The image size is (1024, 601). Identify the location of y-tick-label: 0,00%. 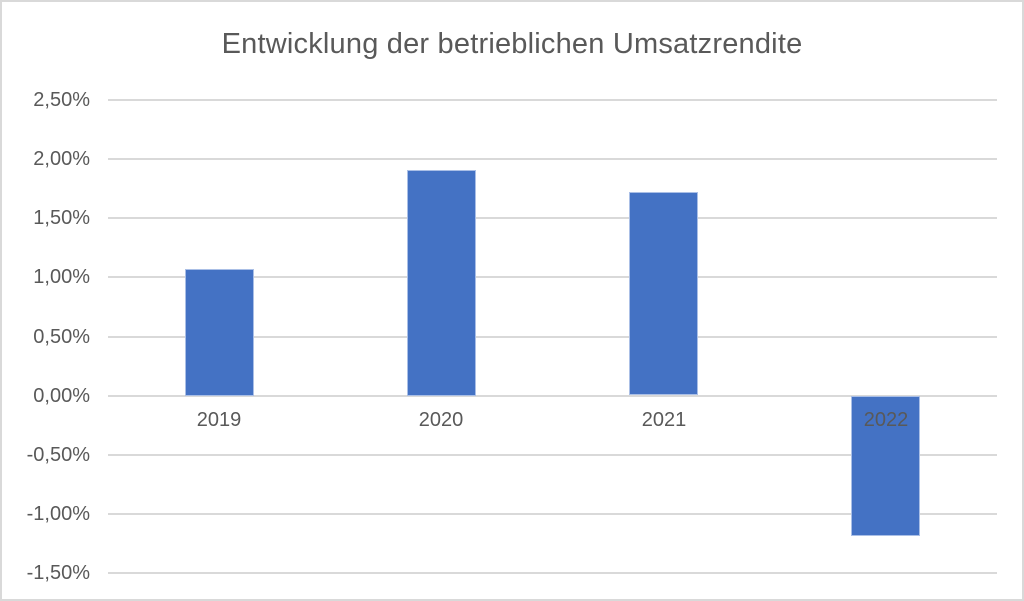
(61, 395).